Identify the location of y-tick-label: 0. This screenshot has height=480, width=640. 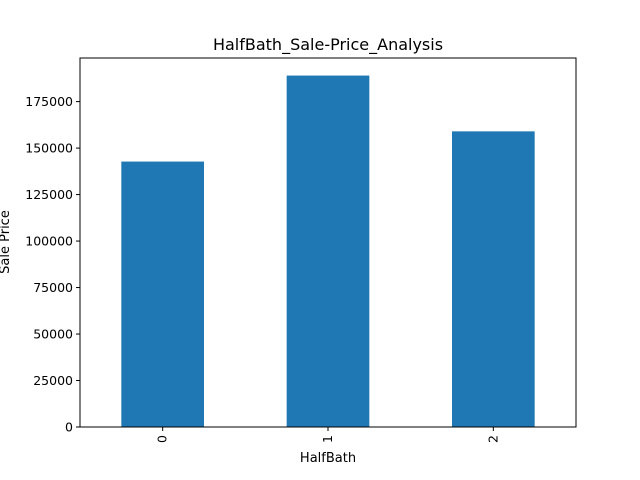
(69, 427).